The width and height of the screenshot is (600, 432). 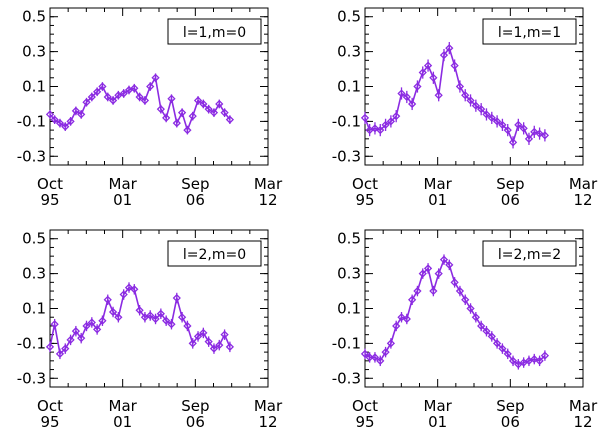 What do you see at coordinates (582, 422) in the screenshot?
I see `x-tick-label-year: 12` at bounding box center [582, 422].